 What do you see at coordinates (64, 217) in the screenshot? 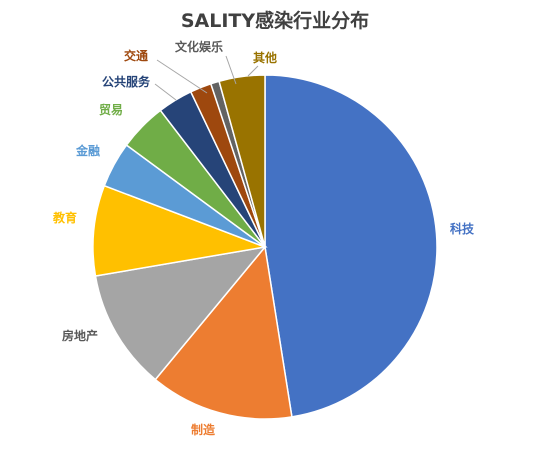
I see `slice-label-4: 教育` at bounding box center [64, 217].